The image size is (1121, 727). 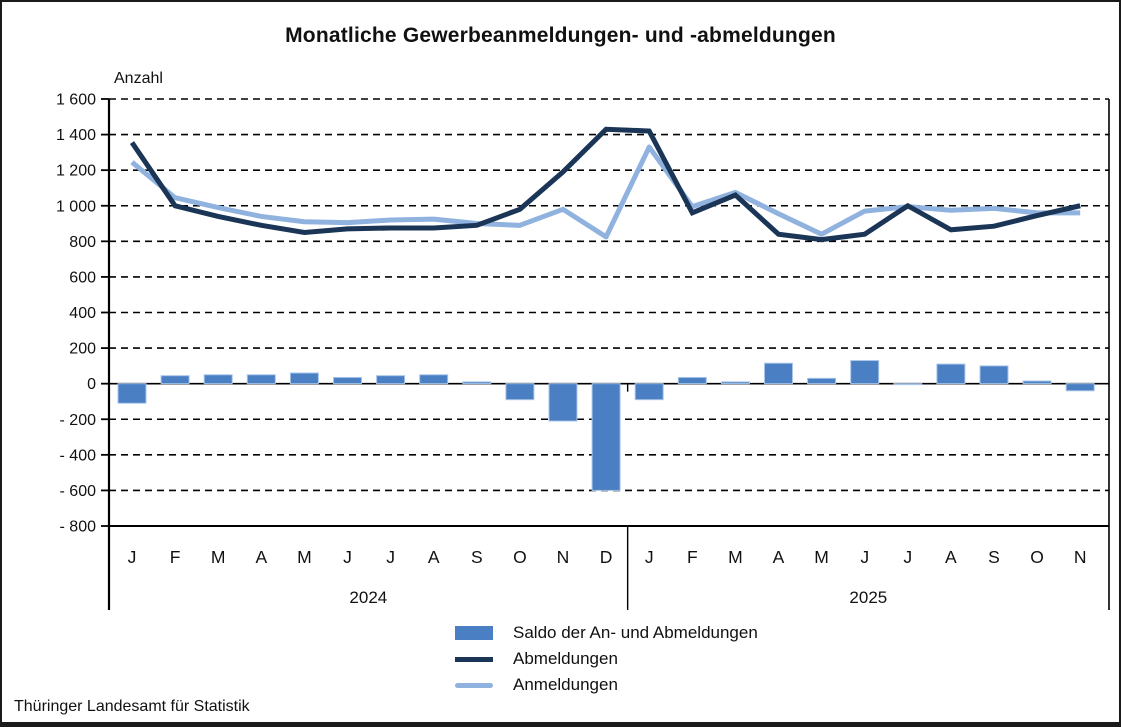 What do you see at coordinates (82, 349) in the screenshot?
I see `svg-text: 200` at bounding box center [82, 349].